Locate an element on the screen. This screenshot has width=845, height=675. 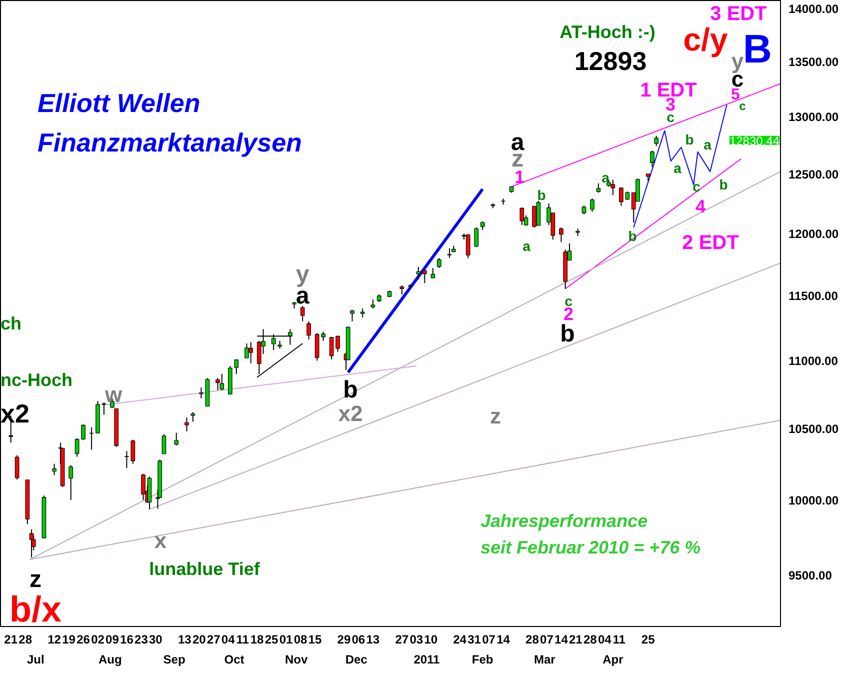
annotation: x is located at coordinates (161, 540).